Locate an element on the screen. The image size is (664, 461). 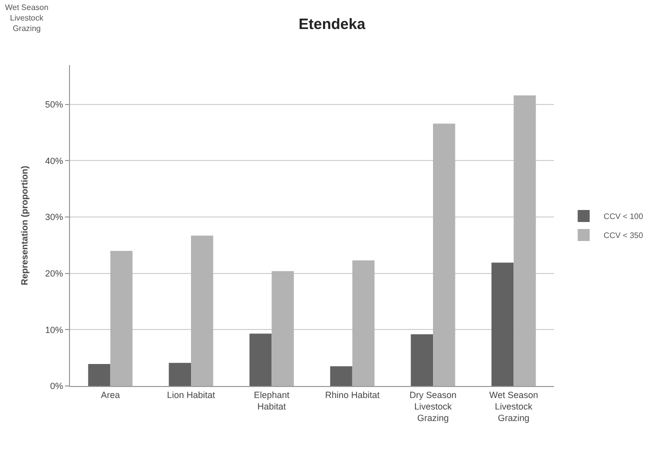
y-tick-label: 0% is located at coordinates (57, 386).